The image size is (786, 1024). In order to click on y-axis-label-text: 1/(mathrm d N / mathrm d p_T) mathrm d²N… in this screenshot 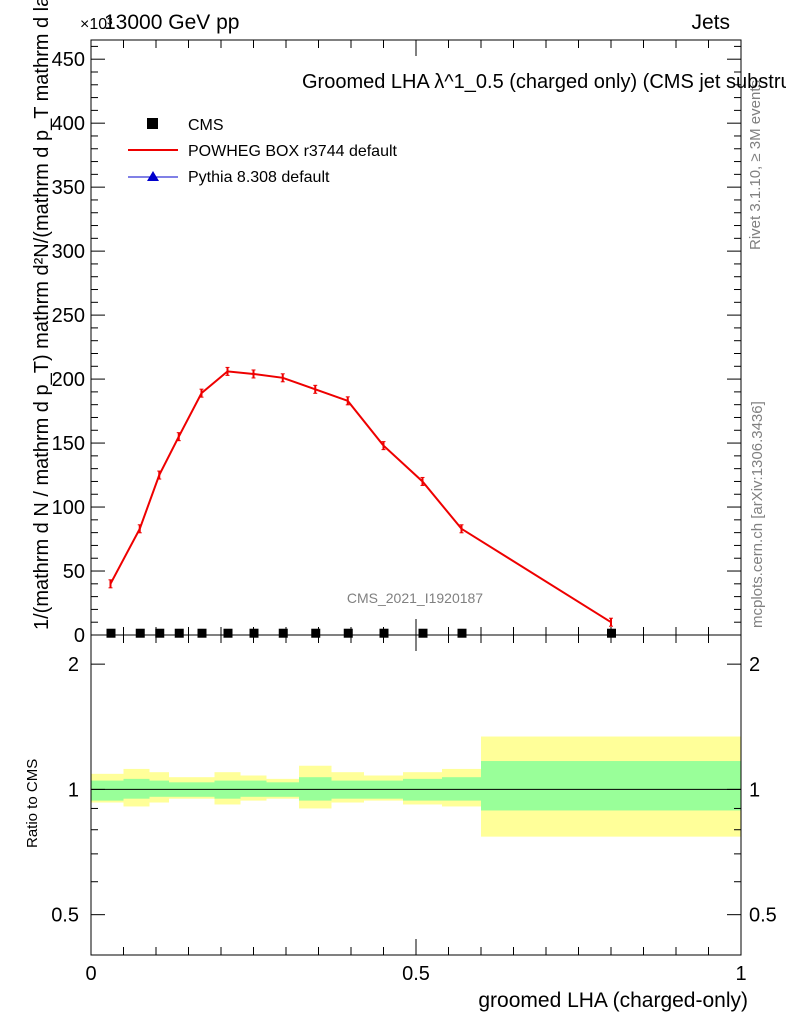, I will do `click(42, 315)`.